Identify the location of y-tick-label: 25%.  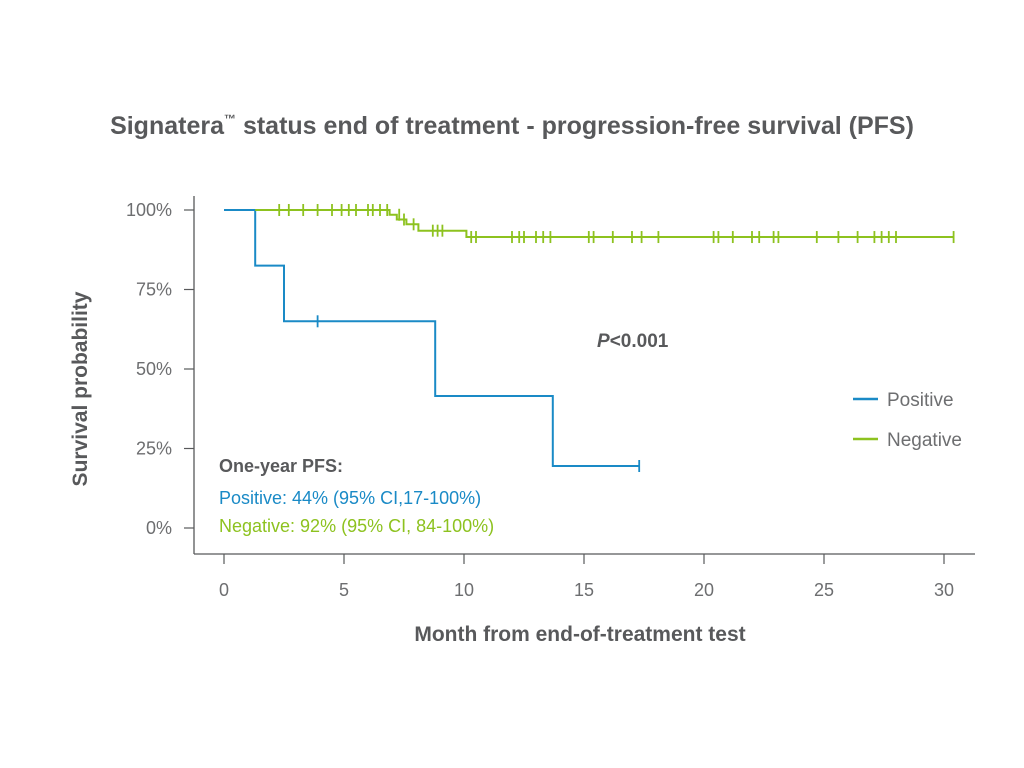
(154, 449).